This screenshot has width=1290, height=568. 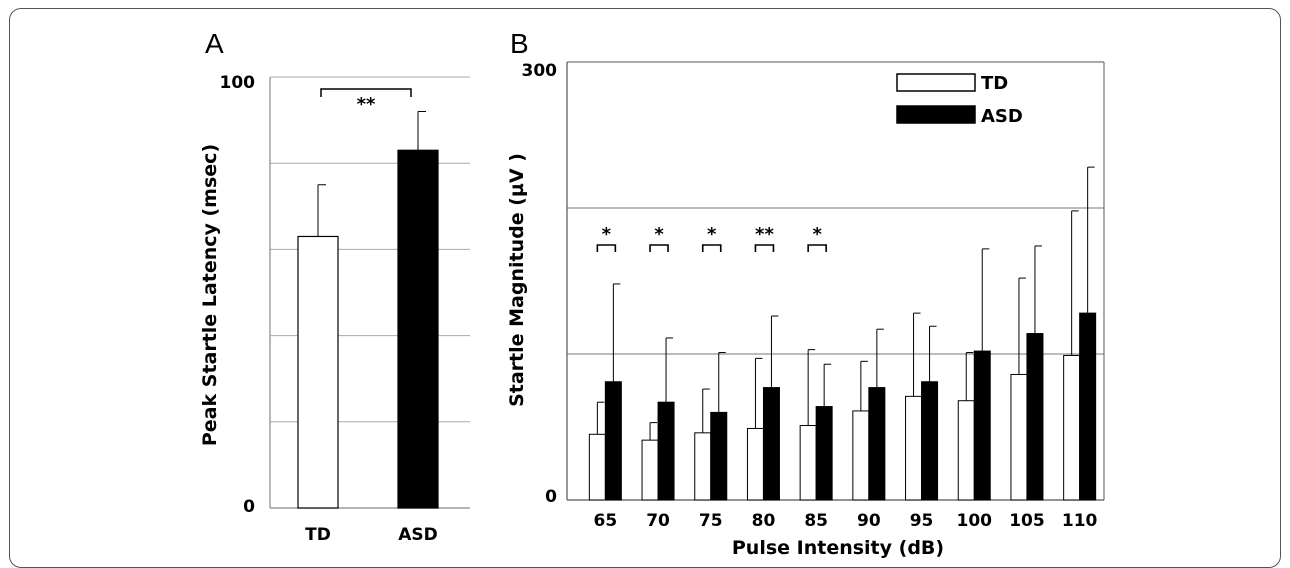 What do you see at coordinates (238, 83) in the screenshot?
I see `panel-a-ytick-100: 100` at bounding box center [238, 83].